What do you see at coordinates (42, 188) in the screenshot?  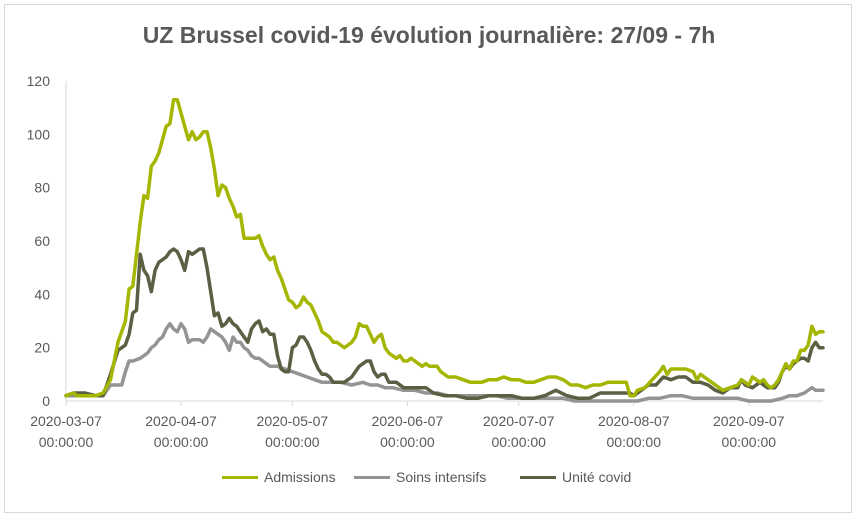 I see `y-tick-label: 80` at bounding box center [42, 188].